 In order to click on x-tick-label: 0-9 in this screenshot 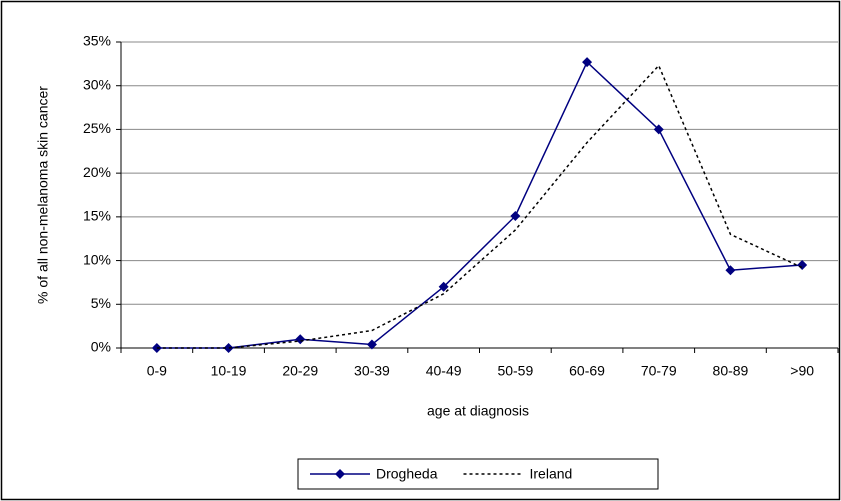, I will do `click(157, 371)`.